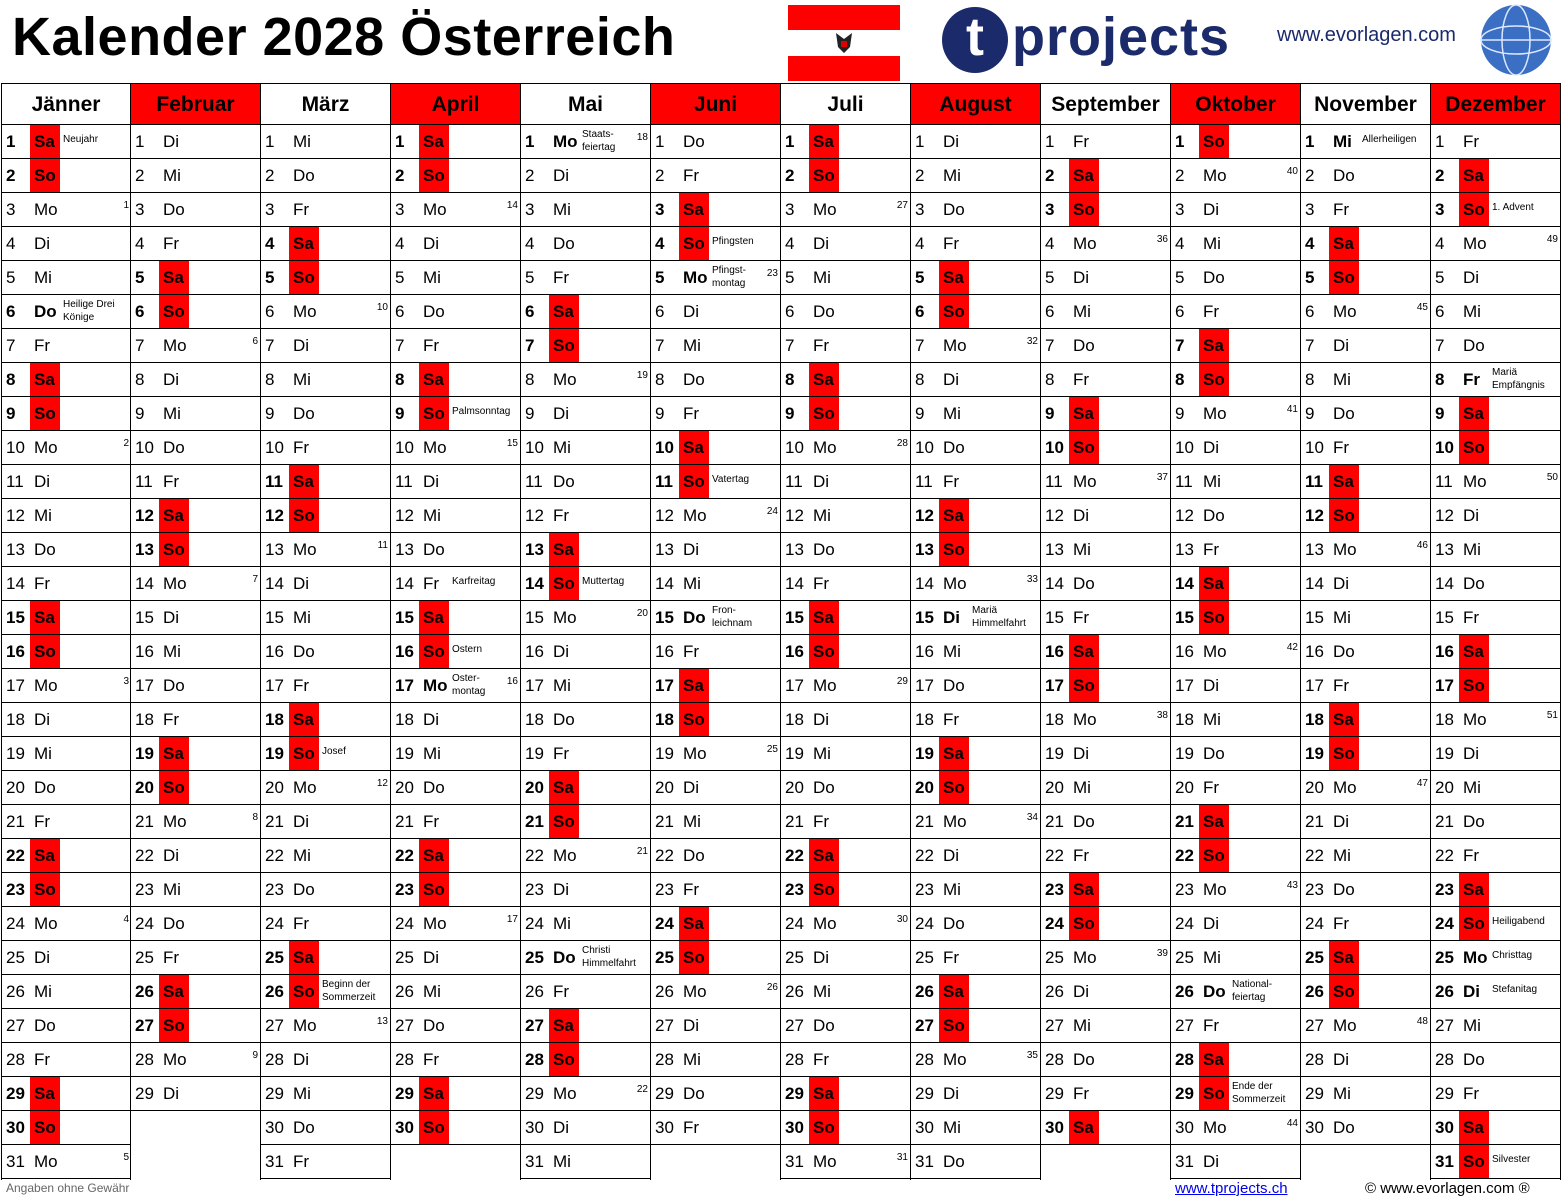 The image size is (1562, 1200). Describe the element at coordinates (1235, 754) in the screenshot. I see `day-cell: 19 Do` at that location.